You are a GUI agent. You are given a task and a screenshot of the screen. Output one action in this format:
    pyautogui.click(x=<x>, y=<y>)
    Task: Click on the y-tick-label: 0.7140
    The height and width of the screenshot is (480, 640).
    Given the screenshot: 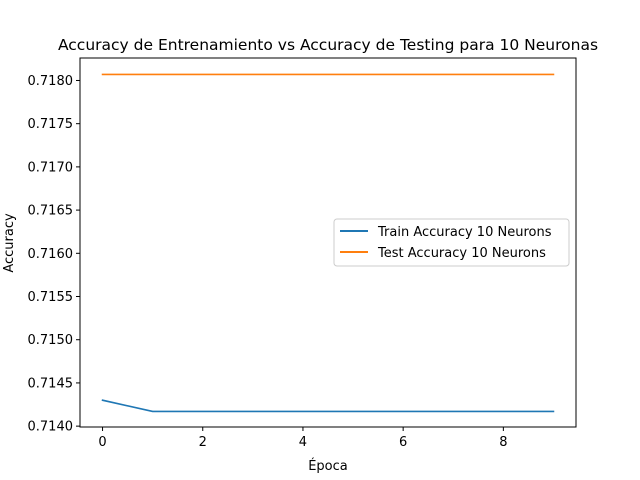 What is the action you would take?
    pyautogui.click(x=51, y=427)
    